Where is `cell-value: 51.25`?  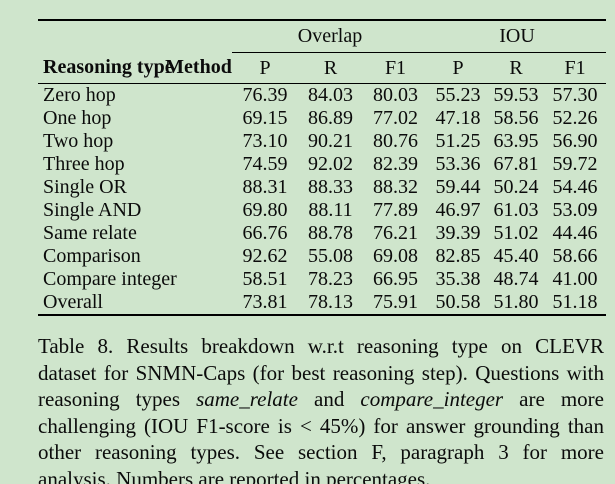 cell-value: 51.25 is located at coordinates (458, 141).